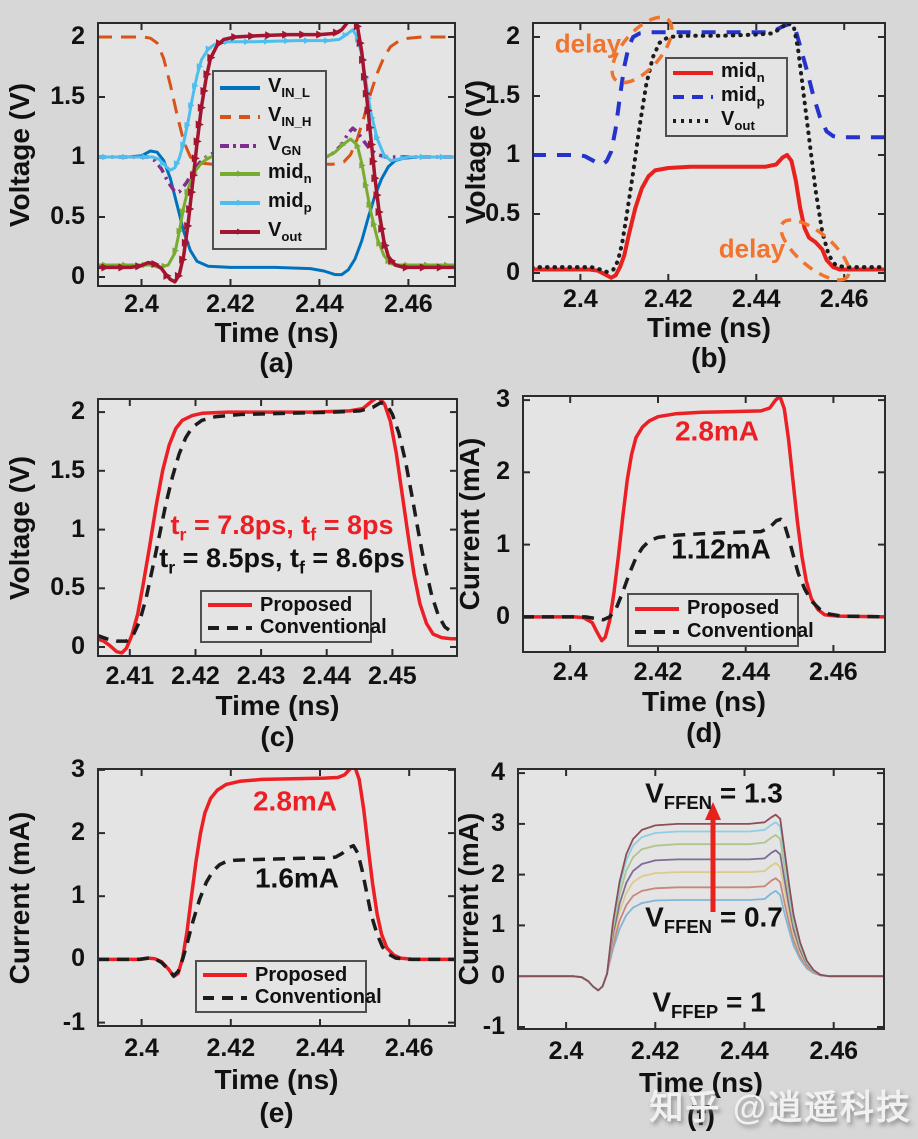  I want to click on legend-item: ▸ Vout, so click(269, 231).